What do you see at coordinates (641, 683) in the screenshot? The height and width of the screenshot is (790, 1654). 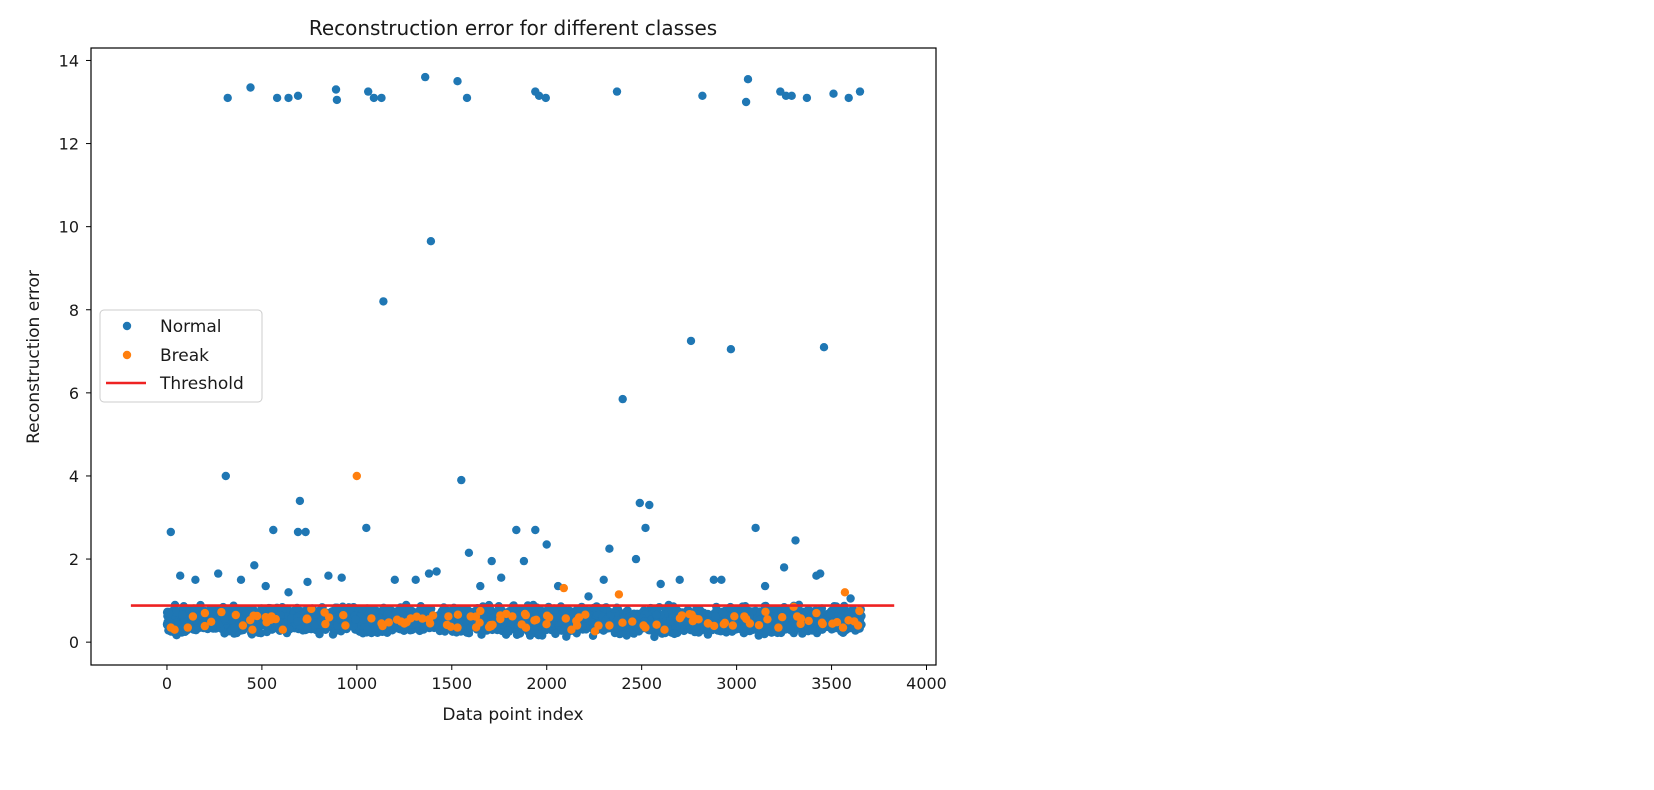 I see `x-tick-label: 2500` at bounding box center [641, 683].